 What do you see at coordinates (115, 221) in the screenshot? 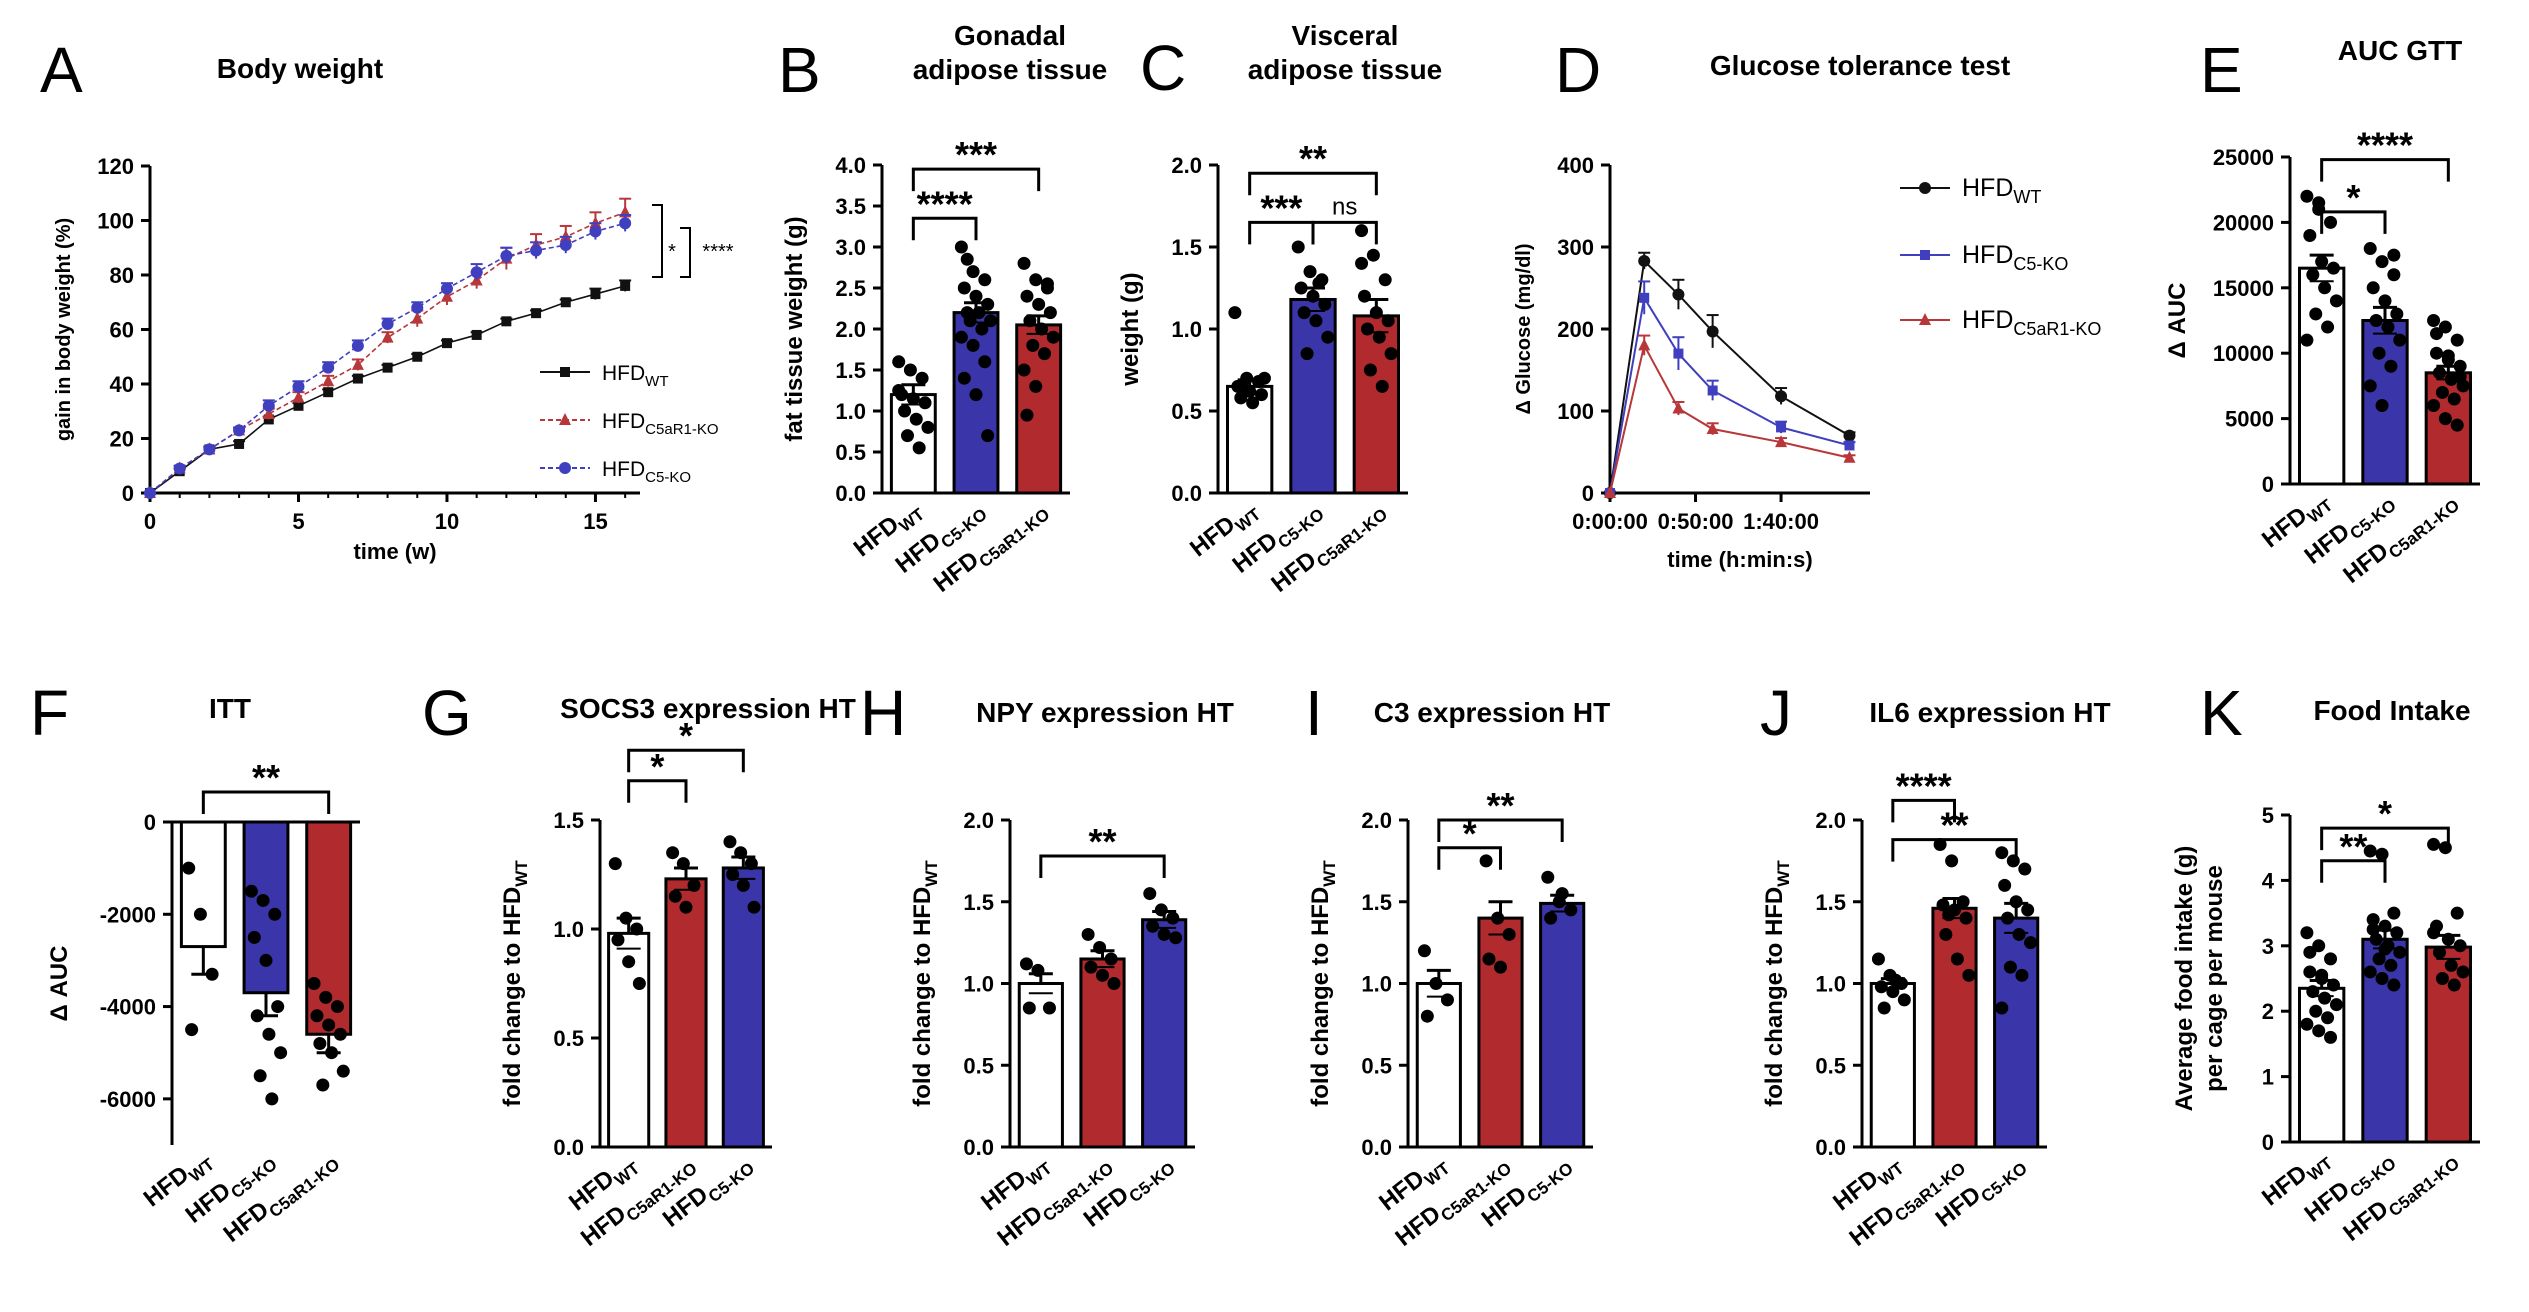
I see `y-tick-label-A: 100` at bounding box center [115, 221].